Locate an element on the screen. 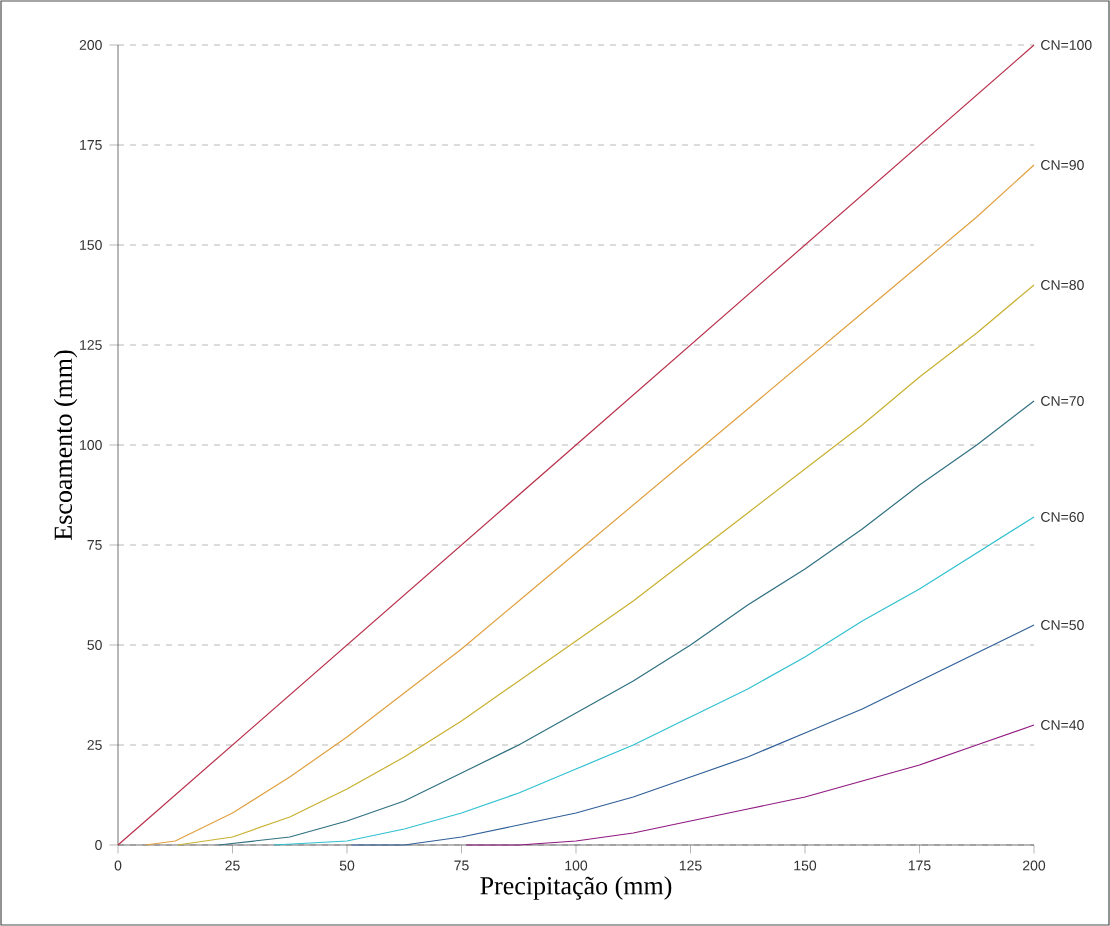 This screenshot has width=1110, height=926. x-tick-label: 25 is located at coordinates (232, 865).